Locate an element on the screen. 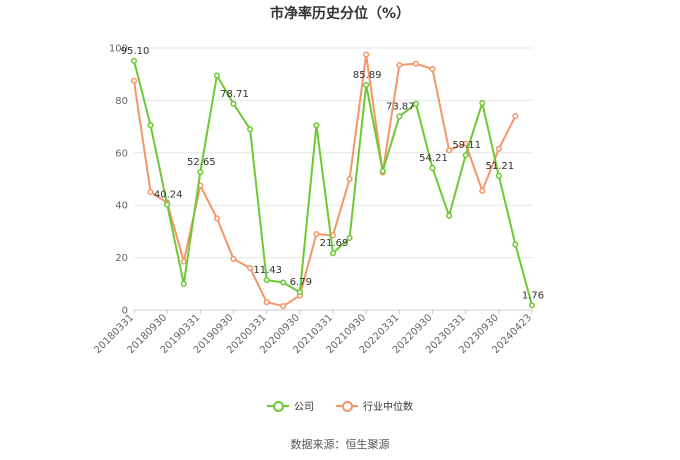 The image size is (680, 460). legend: 公司 行业中位数 is located at coordinates (340, 405).